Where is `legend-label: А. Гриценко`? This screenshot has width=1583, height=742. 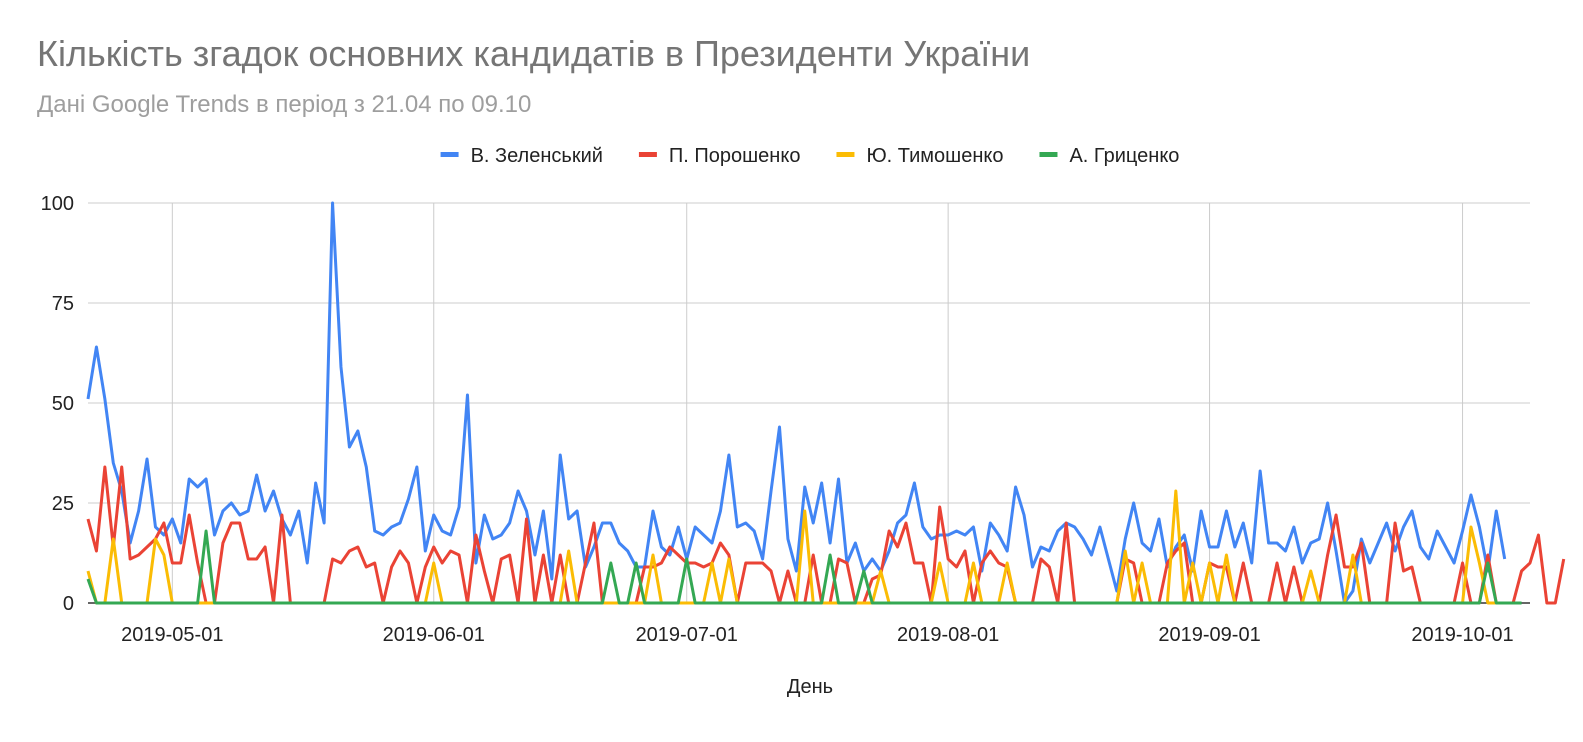 legend-label: А. Гриценко is located at coordinates (1124, 156).